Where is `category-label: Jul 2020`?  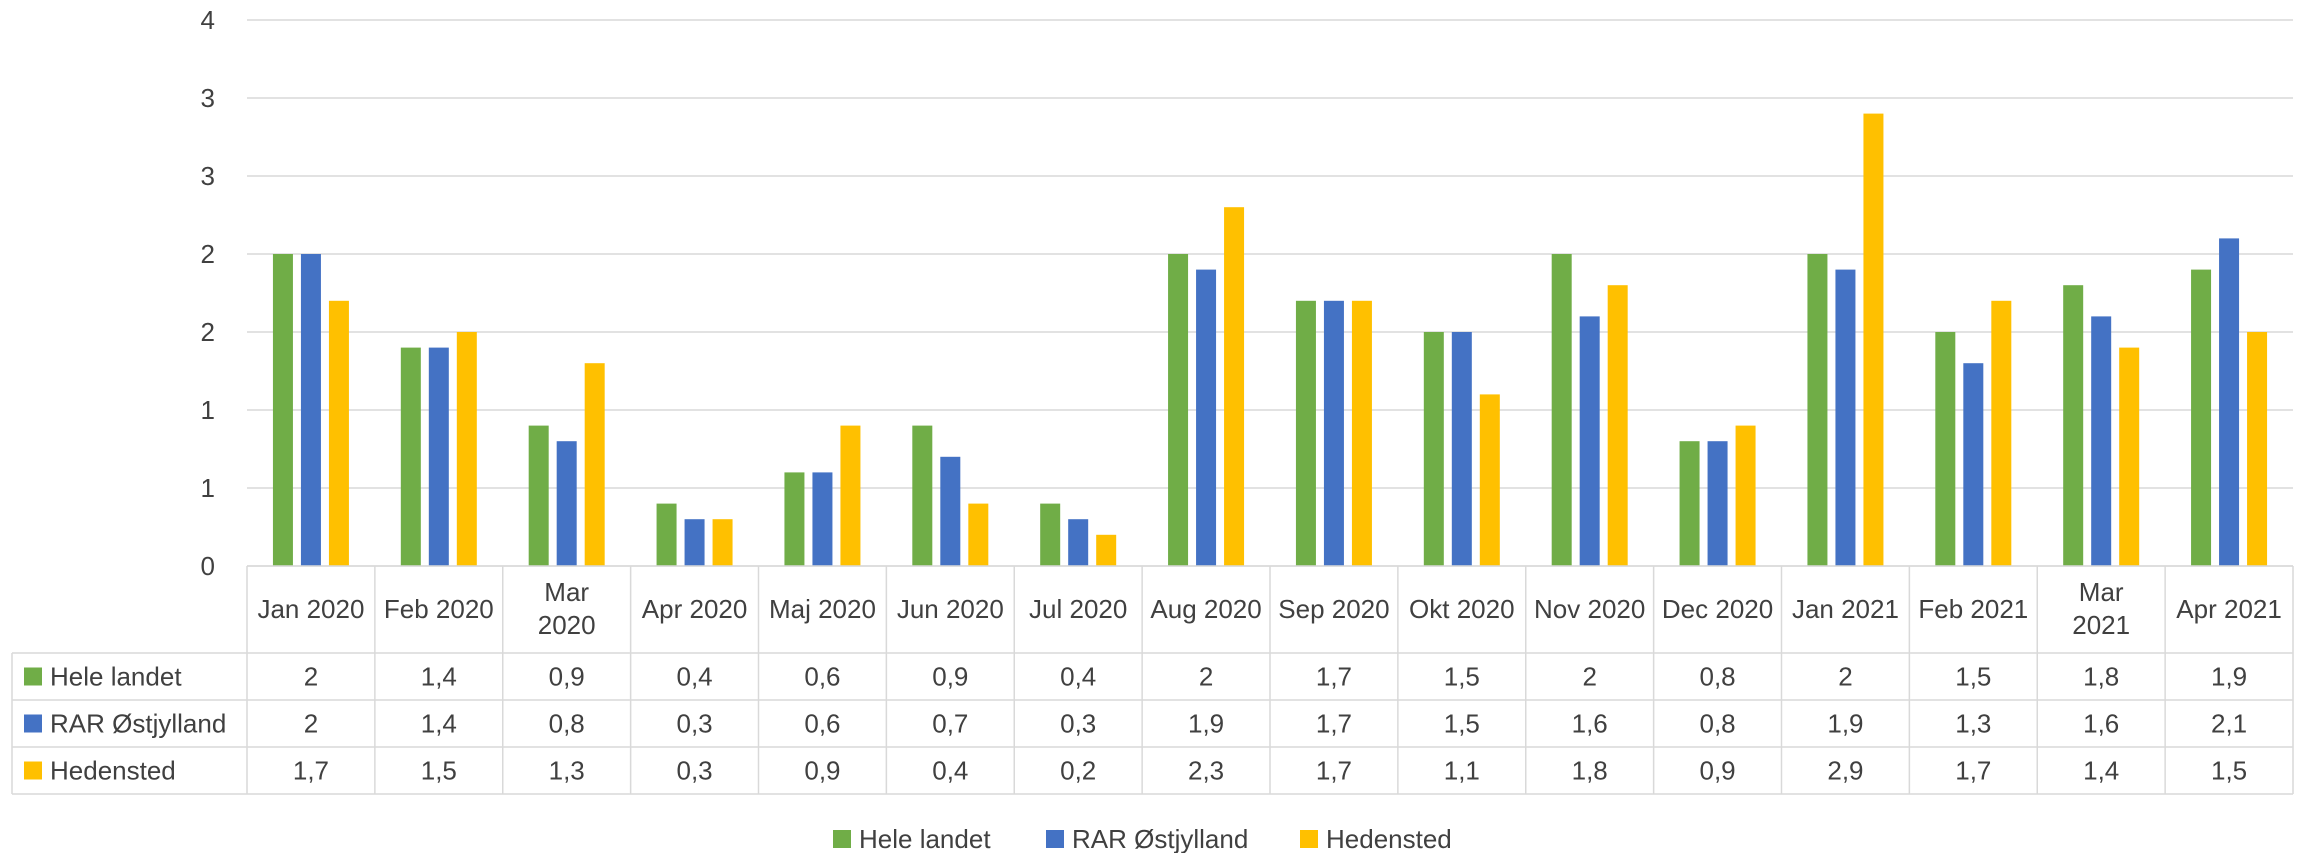
category-label: Jul 2020 is located at coordinates (1078, 609).